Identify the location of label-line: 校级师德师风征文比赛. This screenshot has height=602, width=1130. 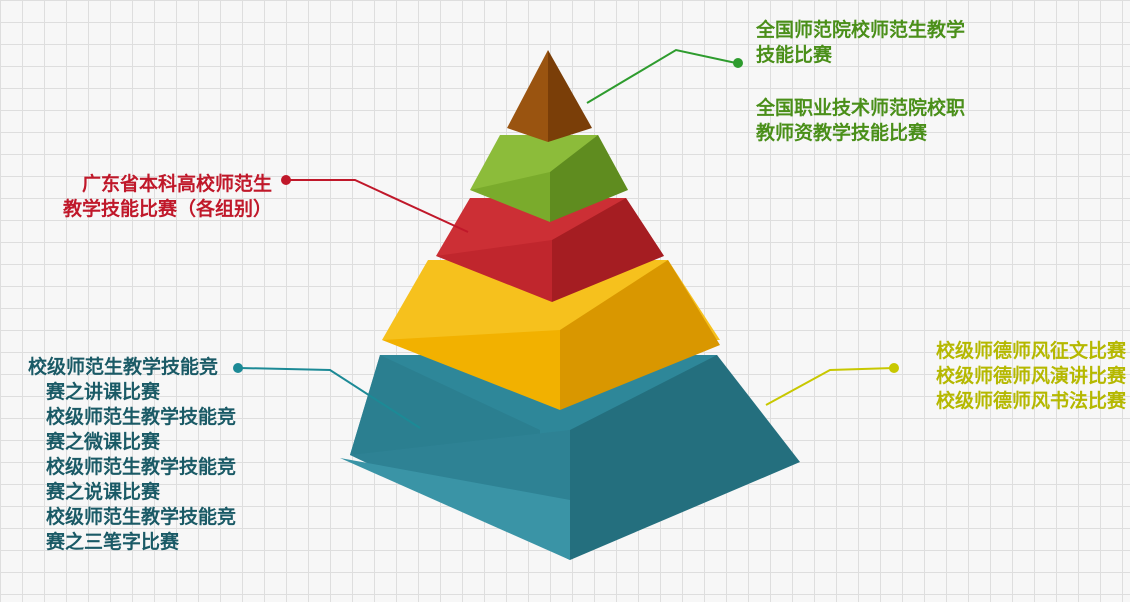
(1030, 351).